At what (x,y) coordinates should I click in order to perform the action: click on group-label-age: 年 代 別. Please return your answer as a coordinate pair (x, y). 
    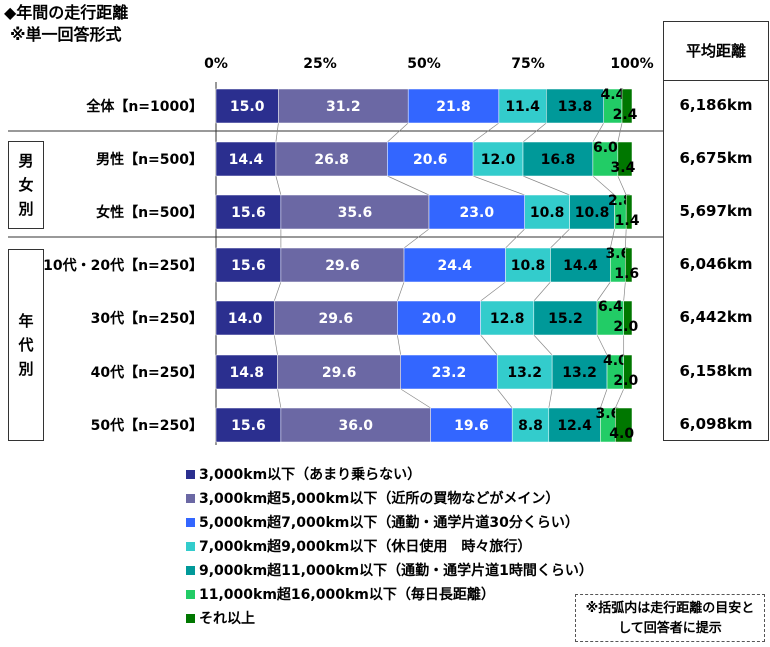
    Looking at the image, I should click on (26, 345).